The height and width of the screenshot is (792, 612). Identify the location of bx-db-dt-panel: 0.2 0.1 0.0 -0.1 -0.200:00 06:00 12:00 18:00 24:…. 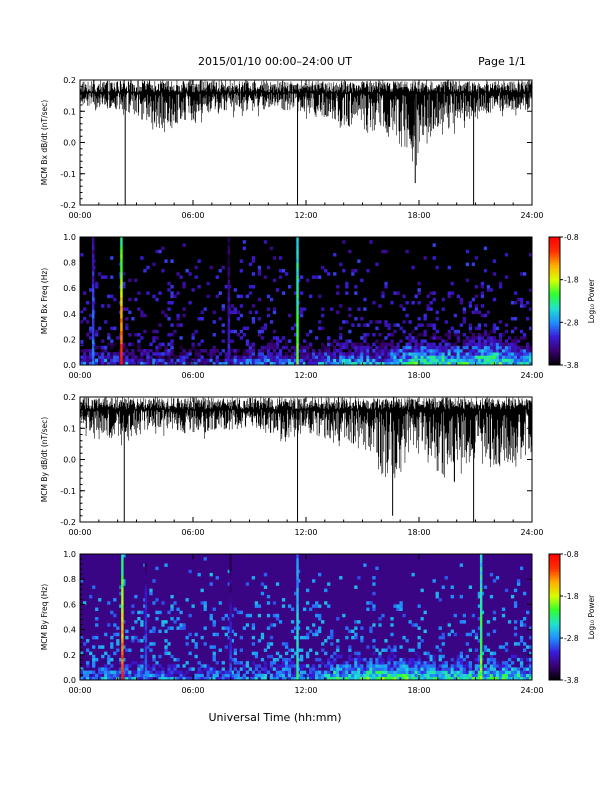
(292, 148).